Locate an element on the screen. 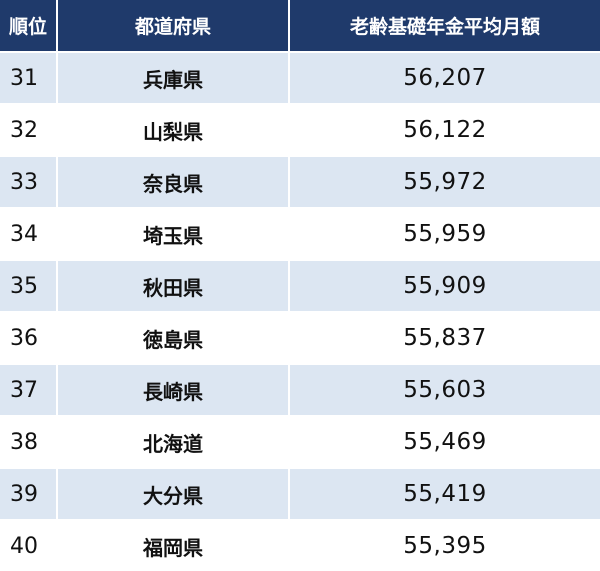 The image size is (600, 571). amt-cell: 56,122 is located at coordinates (445, 130).